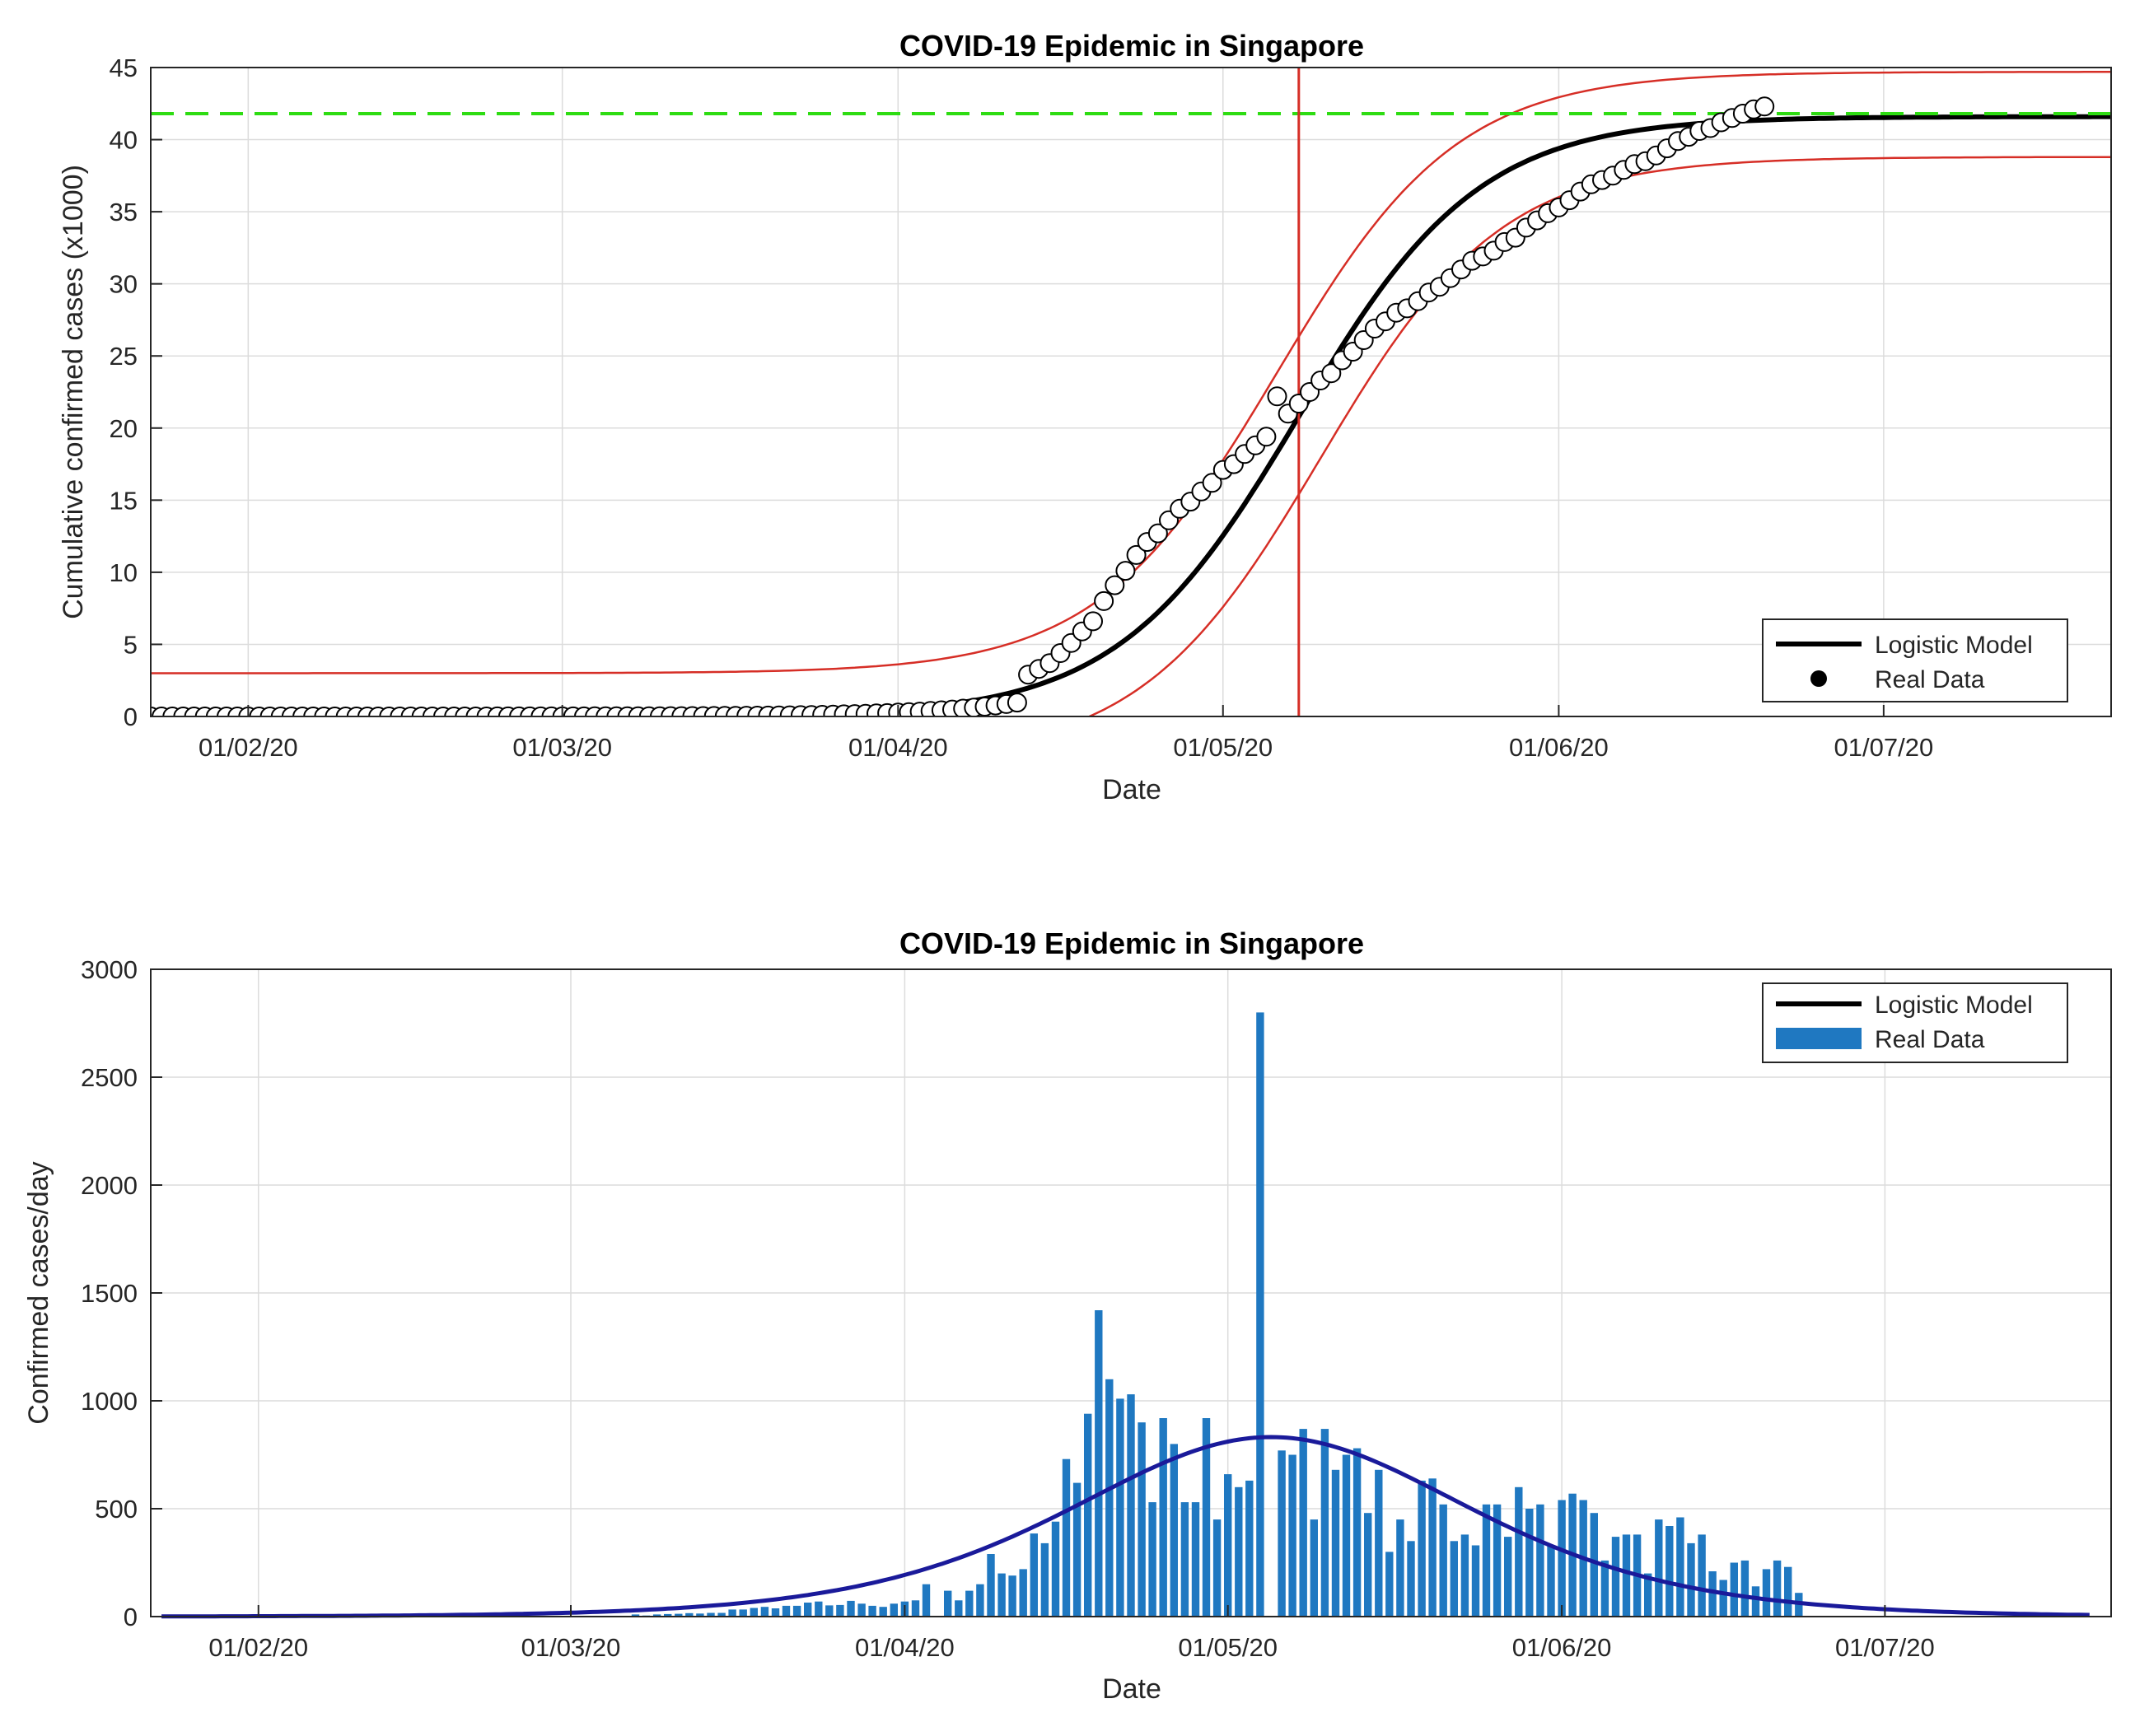 Image resolution: width=2135 pixels, height=1736 pixels. What do you see at coordinates (1131, 46) in the screenshot?
I see `cumulative-chart-title: COVID-19 Epidemic in Singapore` at bounding box center [1131, 46].